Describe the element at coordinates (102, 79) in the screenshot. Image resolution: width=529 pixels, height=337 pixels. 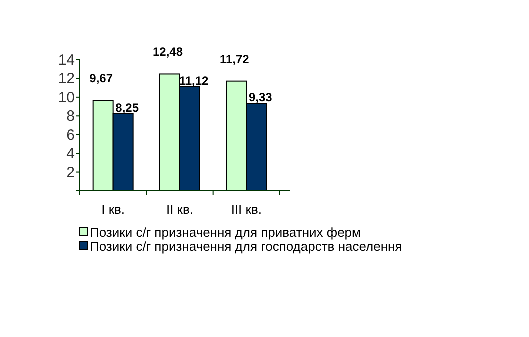
I see `data-label: 9,67` at that location.